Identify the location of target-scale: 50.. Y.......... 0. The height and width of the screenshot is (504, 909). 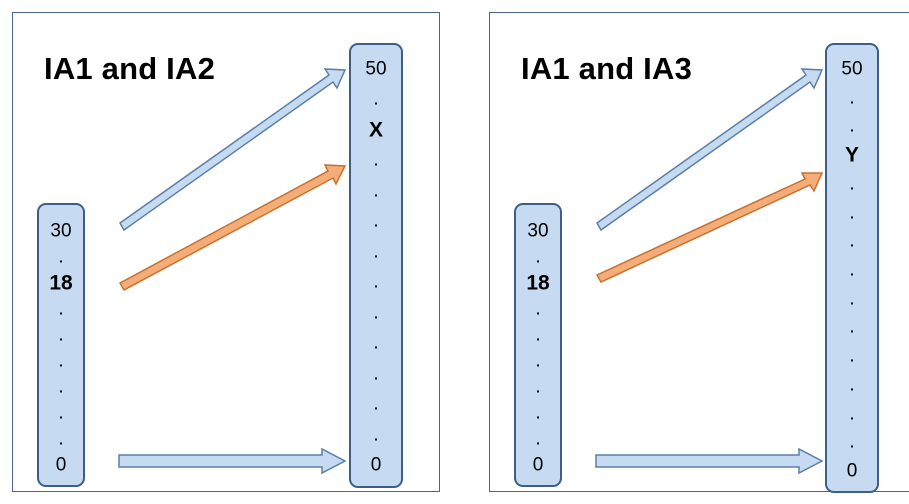
(852, 268).